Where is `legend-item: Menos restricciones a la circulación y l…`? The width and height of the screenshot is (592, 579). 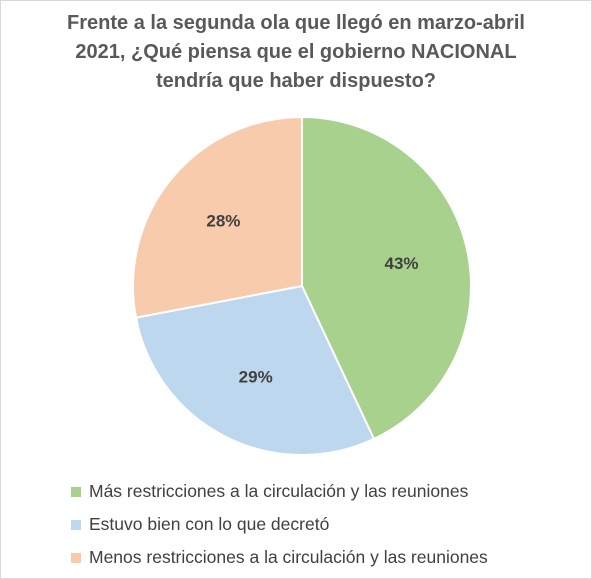
legend-item: Menos restricciones a la circulación y l… is located at coordinates (321, 557).